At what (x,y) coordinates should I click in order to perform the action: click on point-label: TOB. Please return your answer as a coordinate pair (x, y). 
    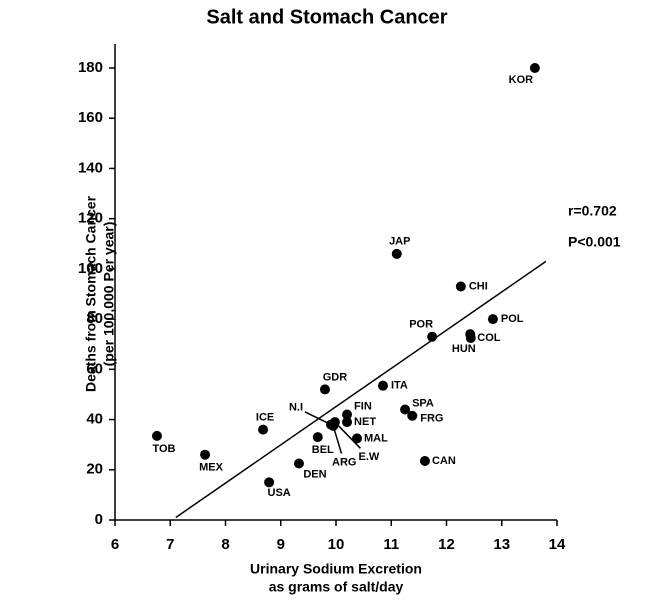
    Looking at the image, I should click on (163, 449).